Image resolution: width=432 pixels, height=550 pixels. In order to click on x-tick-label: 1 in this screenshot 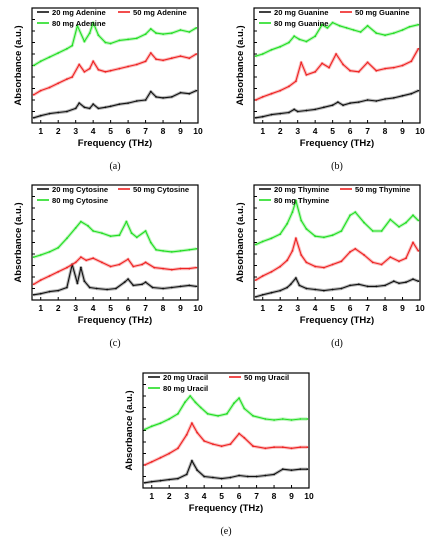, I will do `click(262, 308)`.